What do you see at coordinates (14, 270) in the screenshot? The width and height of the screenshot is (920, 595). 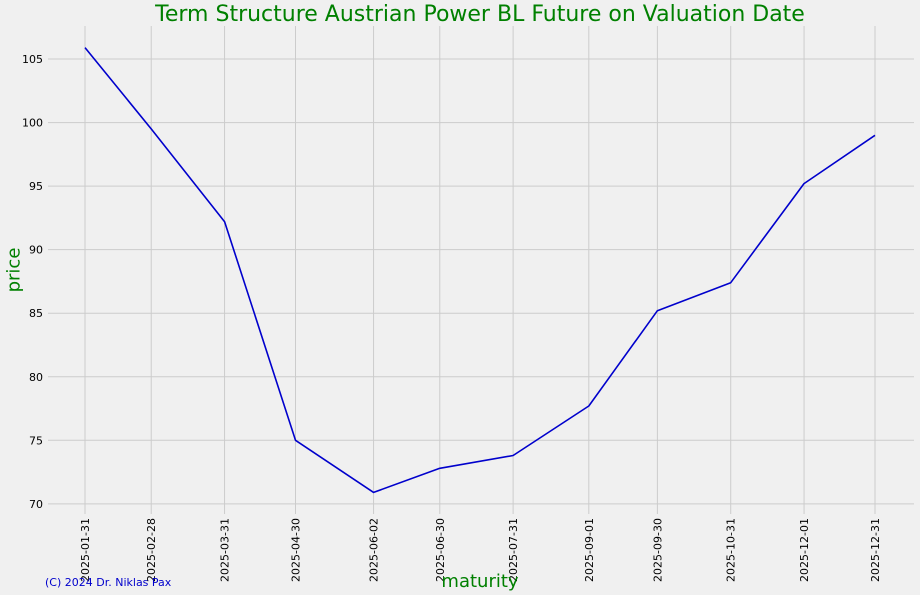 I see `y-axis-label: price` at bounding box center [14, 270].